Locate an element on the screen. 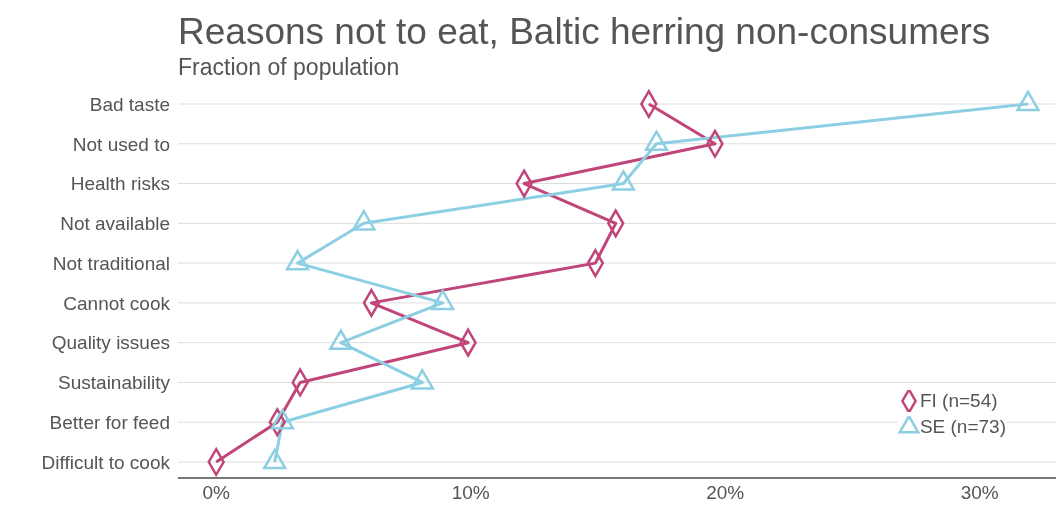 The image size is (1056, 506). y-tick-label: Sustainability is located at coordinates (114, 383).